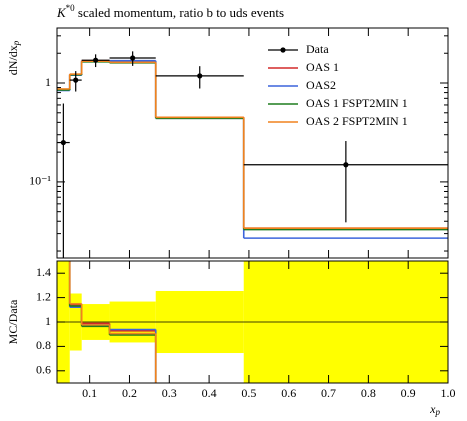 This screenshot has height=421, width=467. I want to click on legend-label: OAS 2 FSPT2MIN 1, so click(357, 121).